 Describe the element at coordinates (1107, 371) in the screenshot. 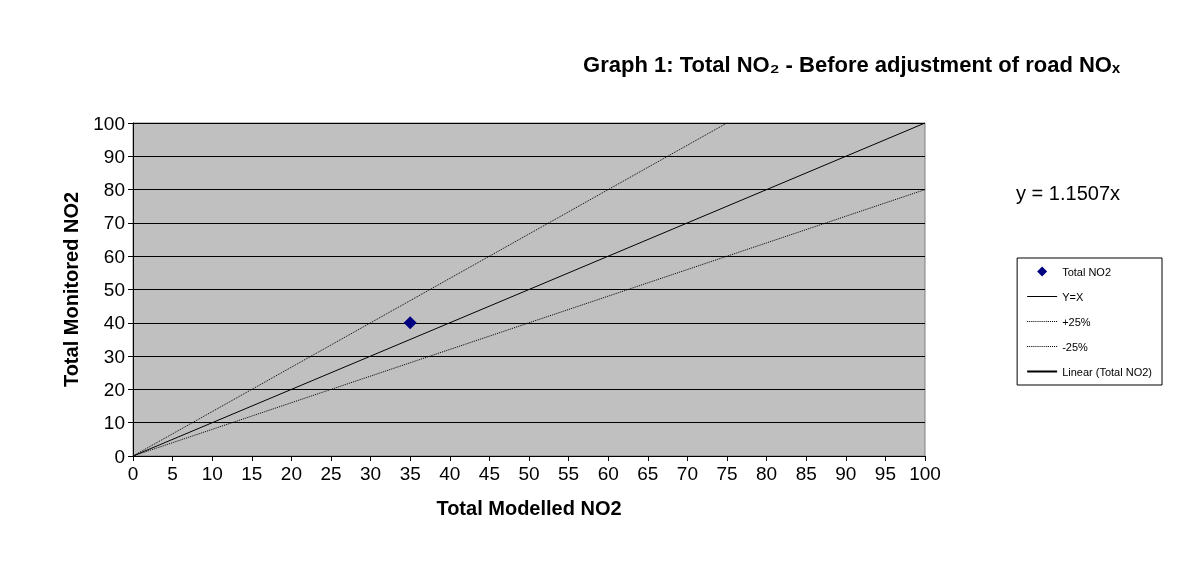

I see `legend-label: Linear (Total NO2)` at that location.